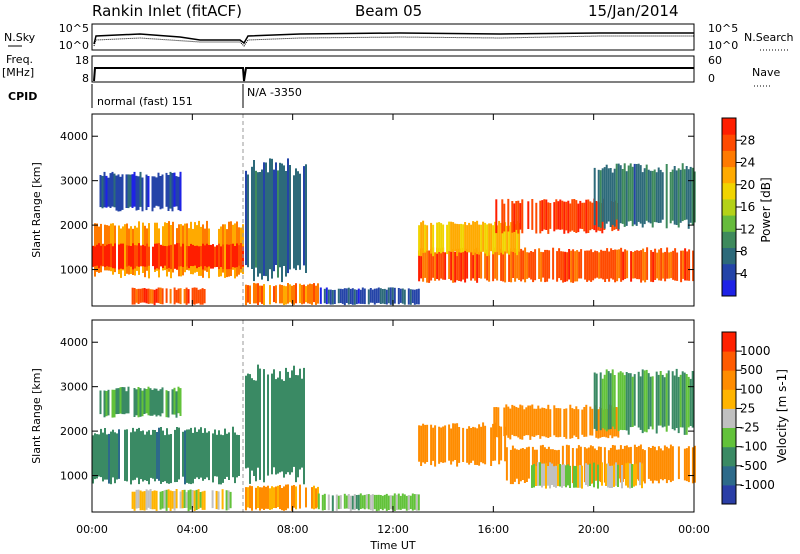 The width and height of the screenshot is (800, 554). Describe the element at coordinates (22, 96) in the screenshot. I see `cpid-label: CPID` at that location.